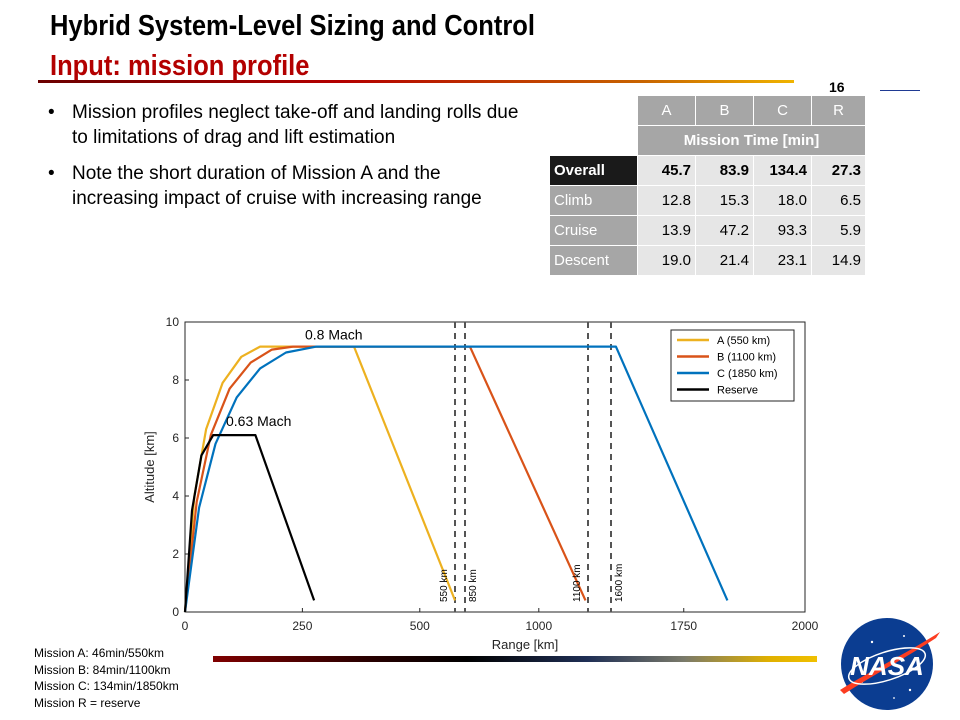  I want to click on row-label-climb: Climb, so click(593, 200).